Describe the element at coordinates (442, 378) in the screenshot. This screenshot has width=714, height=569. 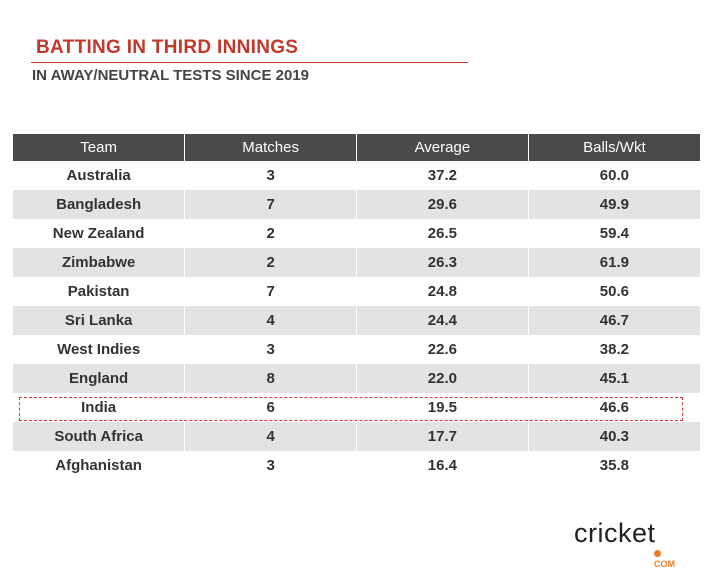
I see `table-cell: 22.0` at that location.